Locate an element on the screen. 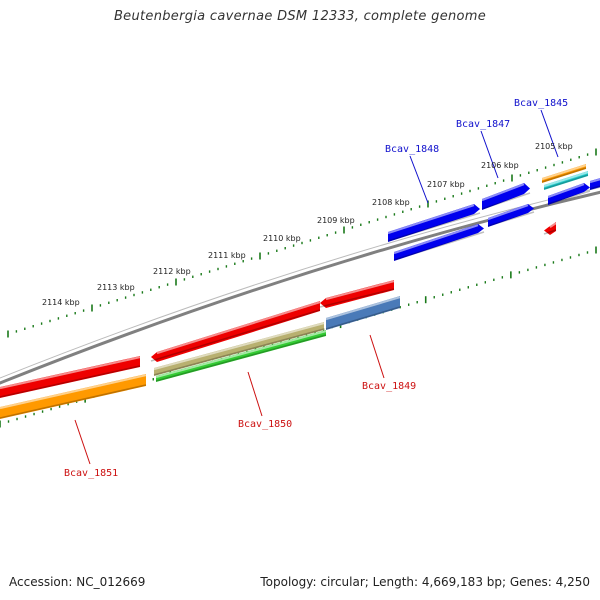 The height and width of the screenshot is (600, 600). gene-bcav-1847-blue is located at coordinates (506, 196).